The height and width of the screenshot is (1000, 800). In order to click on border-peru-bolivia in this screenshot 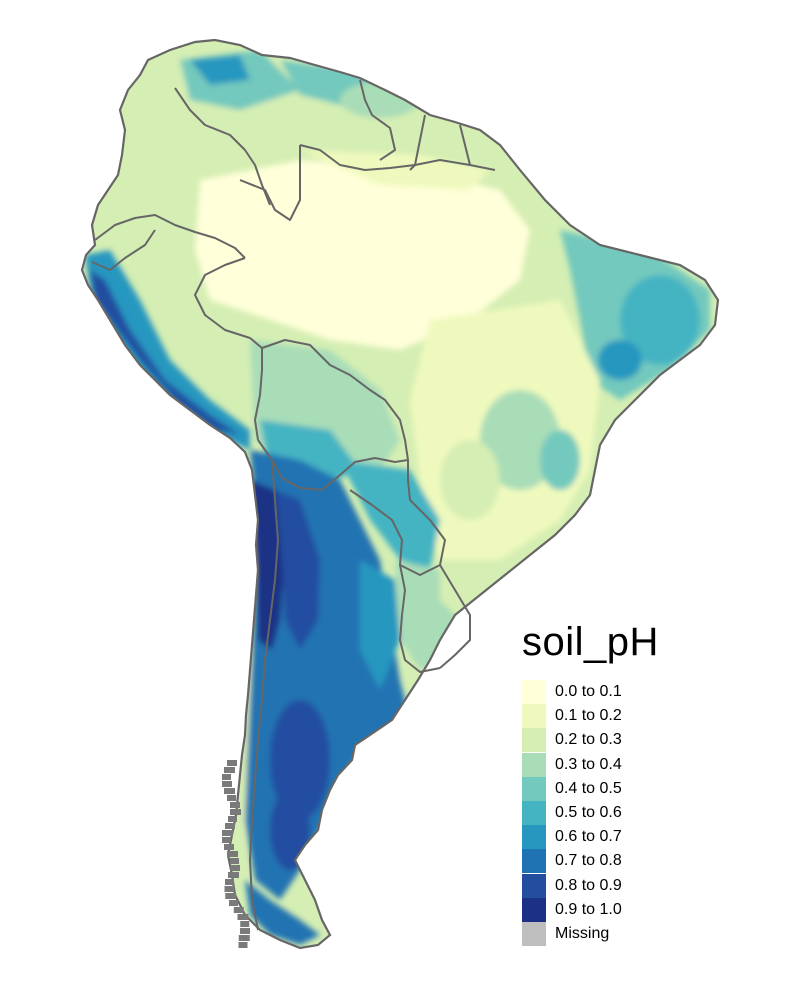, I will do `click(258, 394)`.